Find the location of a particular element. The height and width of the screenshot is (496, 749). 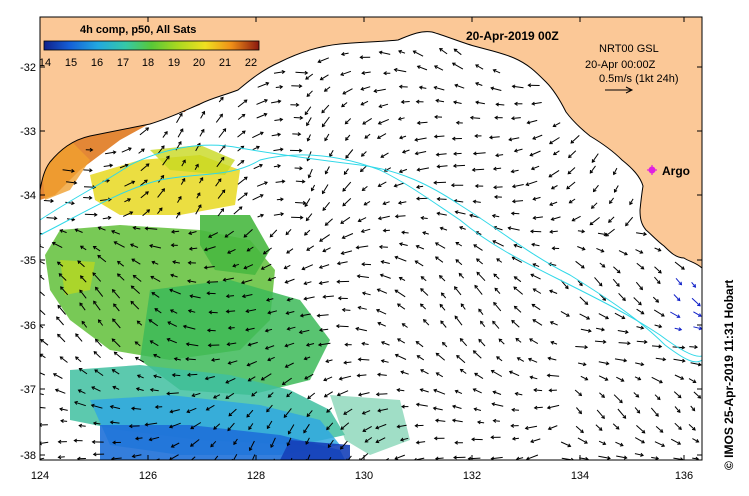

info-line-3: 0.5m/s (1kt 24h) is located at coordinates (638, 79).